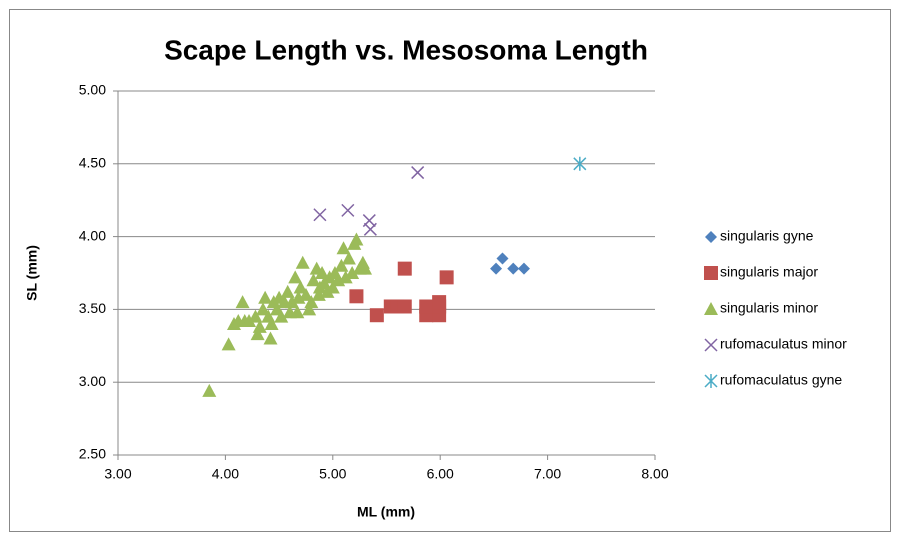 Image resolution: width=901 pixels, height=542 pixels. What do you see at coordinates (783, 344) in the screenshot?
I see `legend-label: rufomaculatus minor` at bounding box center [783, 344].